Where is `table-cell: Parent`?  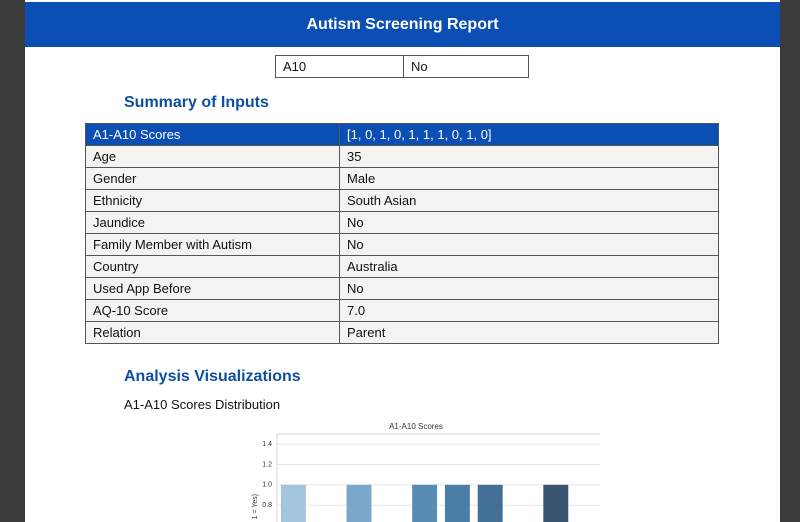 table-cell: Parent is located at coordinates (529, 332).